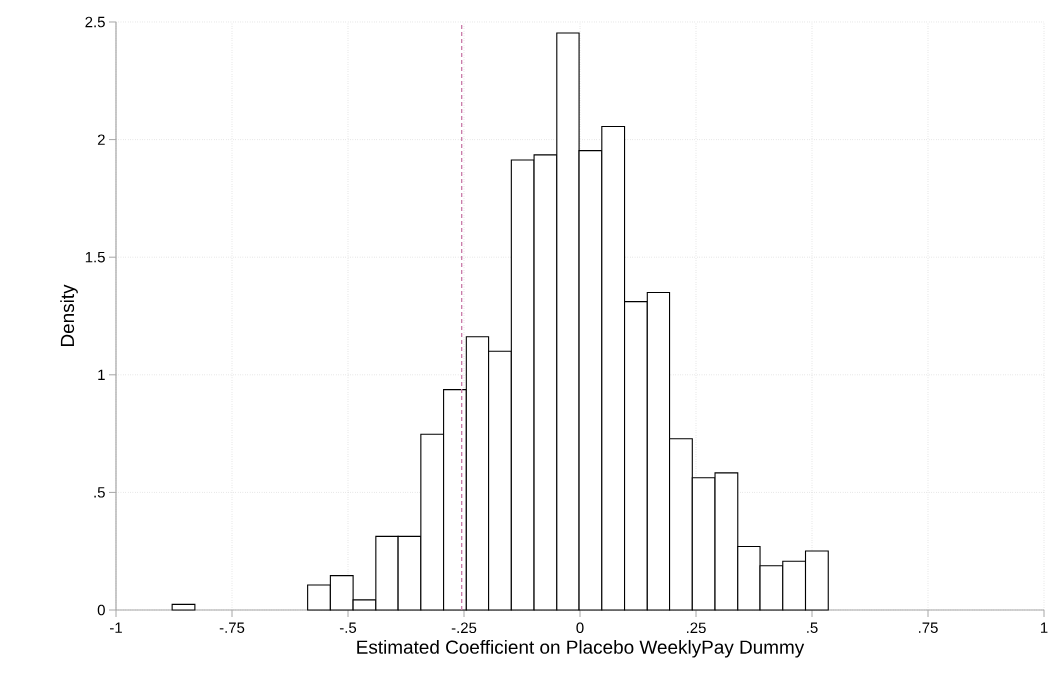 The height and width of the screenshot is (686, 1055). I want to click on y-axis-title: Density, so click(69, 315).